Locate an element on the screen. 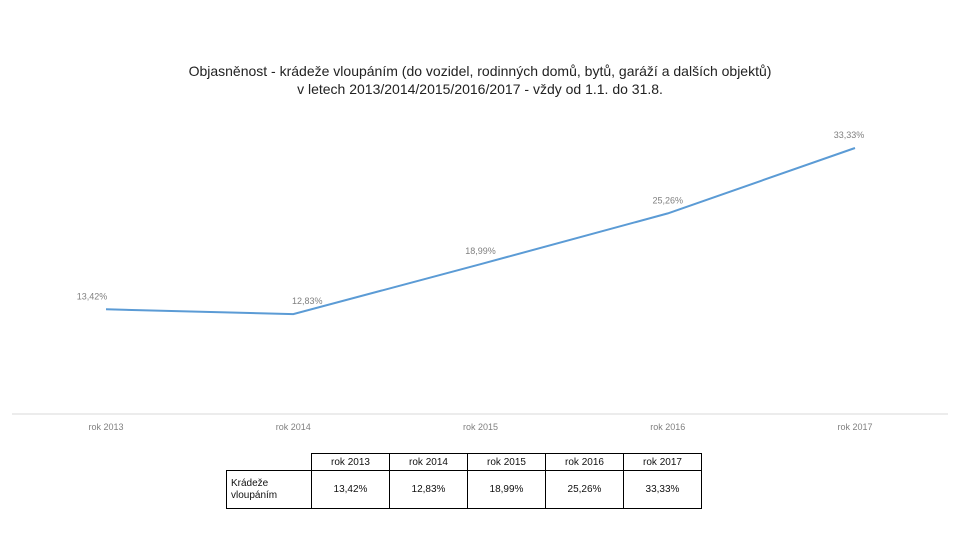  x-tick-labels: rok 2013 rok 2014 rok 2015 rok 2016 rok 2017 is located at coordinates (480, 427).